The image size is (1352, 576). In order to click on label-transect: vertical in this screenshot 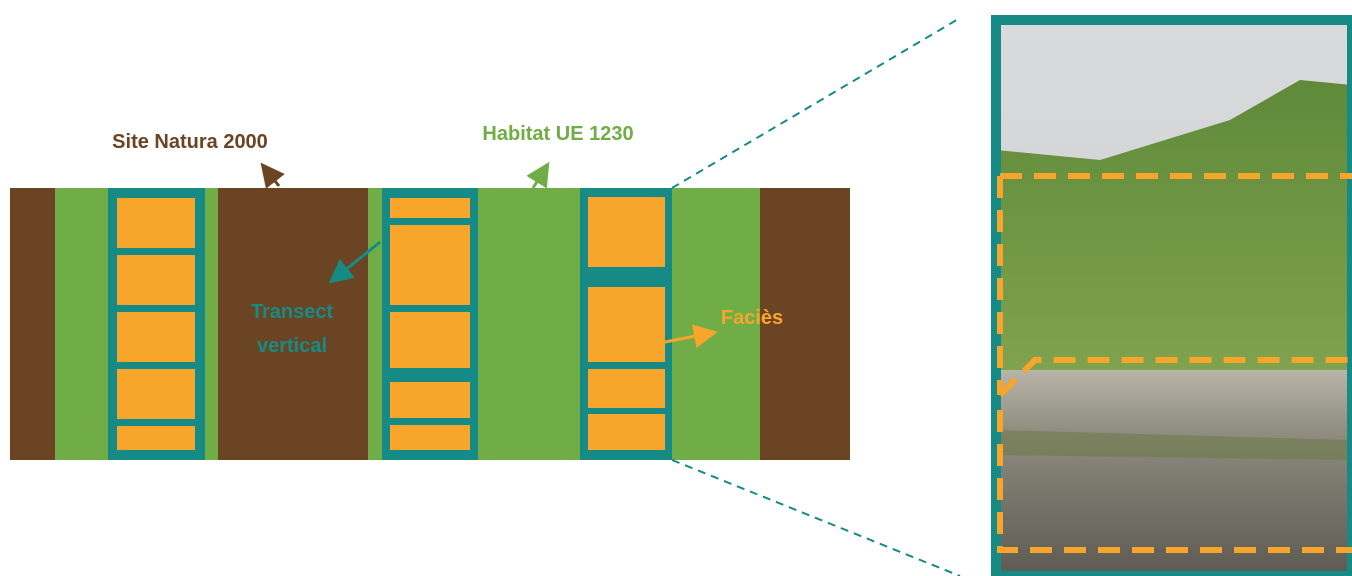, I will do `click(292, 346)`.